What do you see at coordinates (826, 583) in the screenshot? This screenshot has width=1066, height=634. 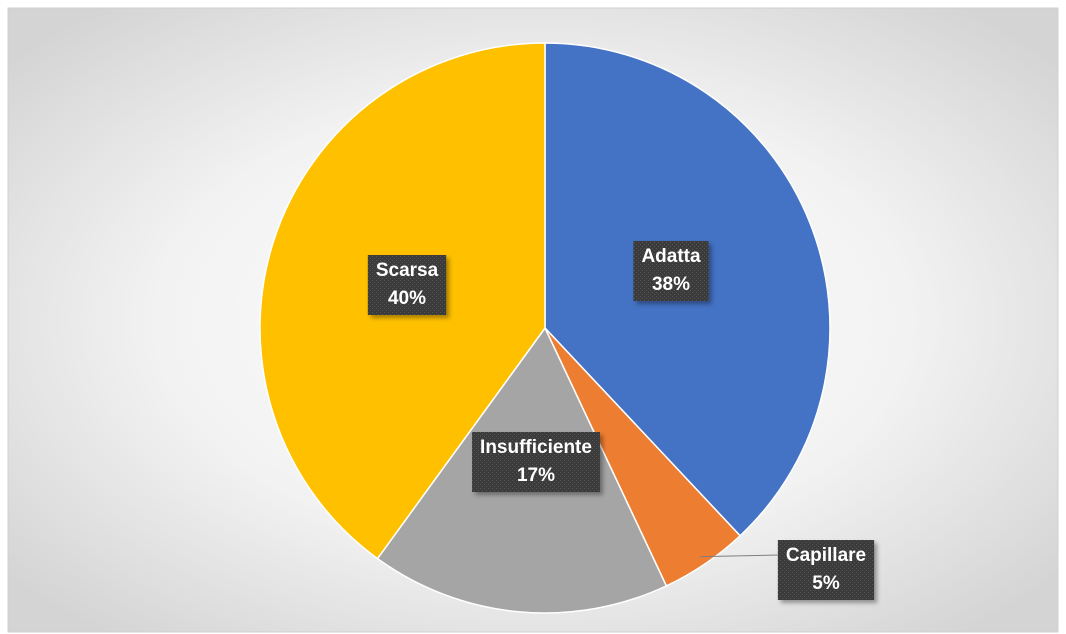 I see `label-value: 5%` at bounding box center [826, 583].